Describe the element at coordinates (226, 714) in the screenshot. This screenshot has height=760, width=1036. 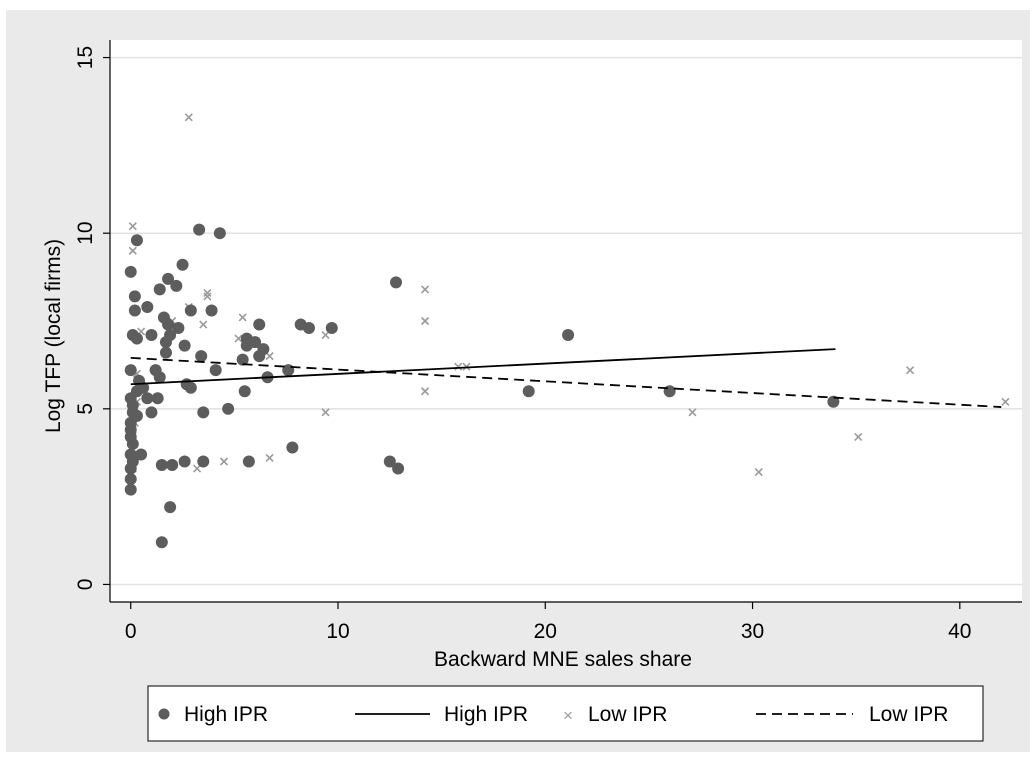
I see `legend-label-high-ipr-points: High IPR` at that location.